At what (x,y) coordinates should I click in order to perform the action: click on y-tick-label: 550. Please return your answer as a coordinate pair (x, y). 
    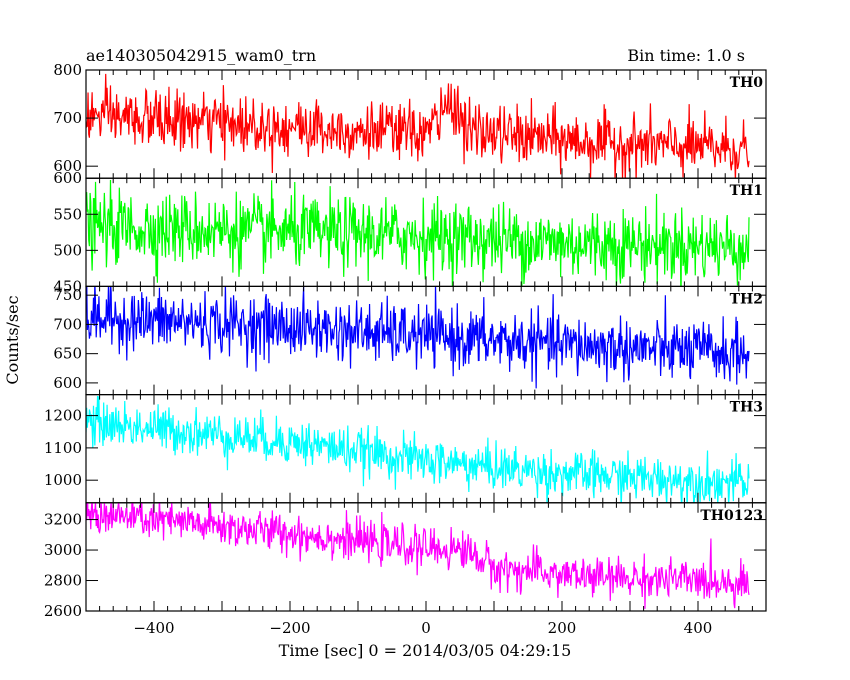
    Looking at the image, I should click on (67, 214).